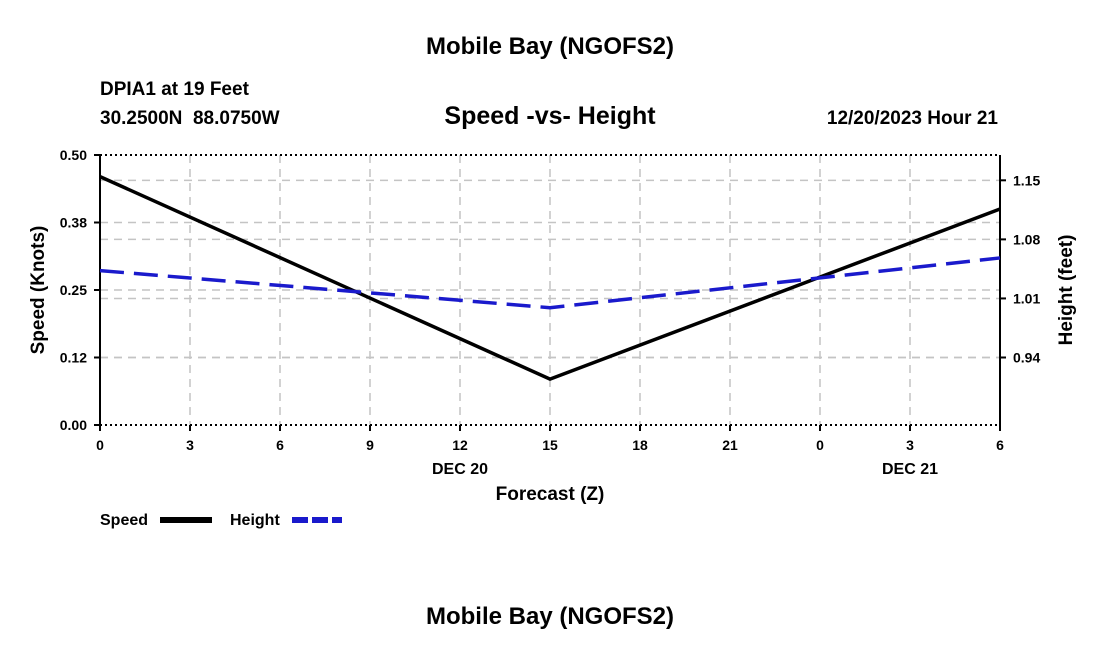  I want to click on y2-tick-label: 1.01, so click(1026, 298).